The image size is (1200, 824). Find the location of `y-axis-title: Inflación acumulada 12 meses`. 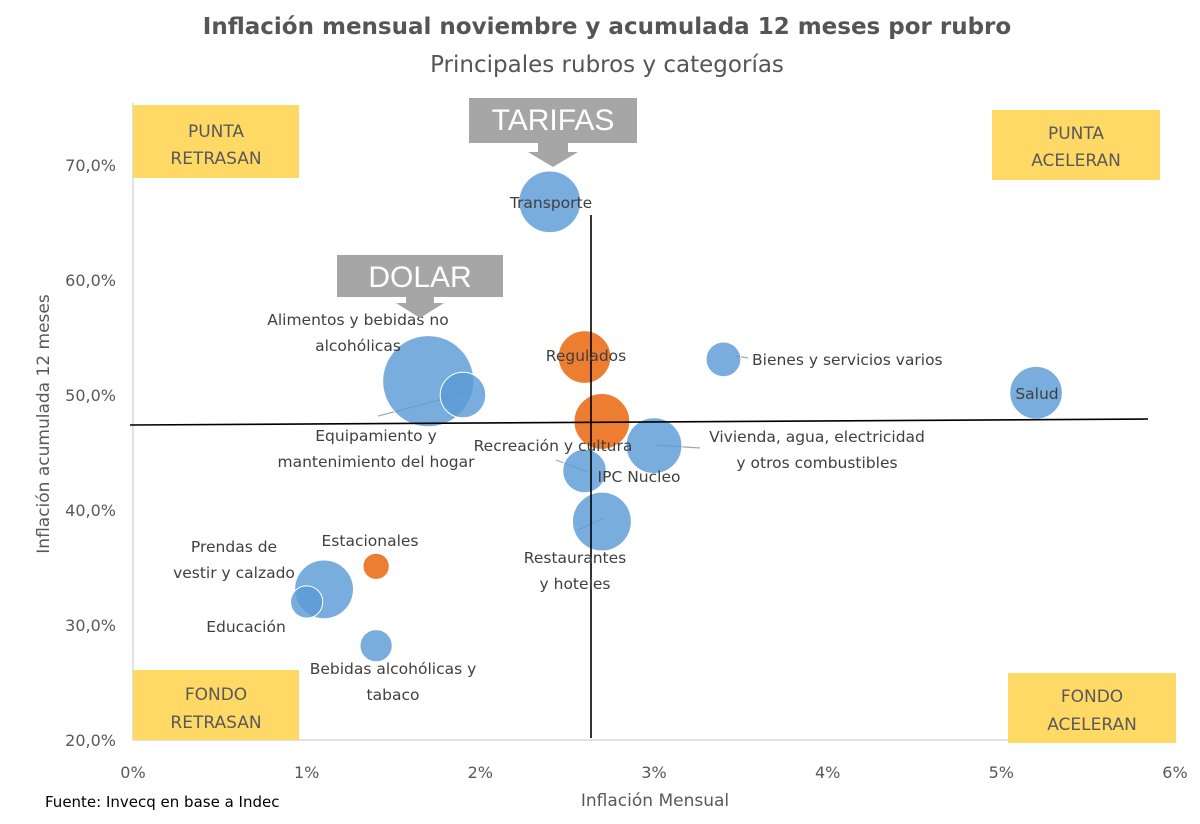

y-axis-title: Inflación acumulada 12 meses is located at coordinates (44, 424).